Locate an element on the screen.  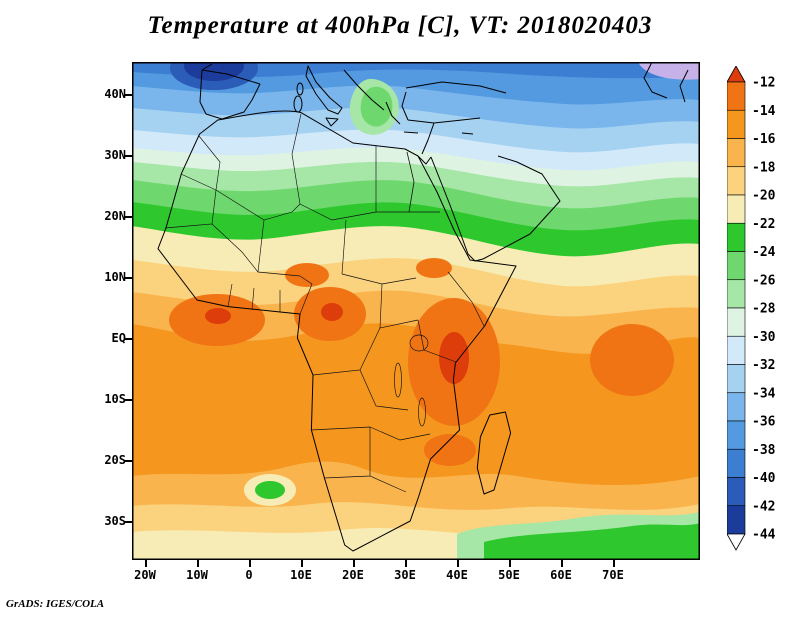
lon-label-70e: 70E is located at coordinates (613, 575).